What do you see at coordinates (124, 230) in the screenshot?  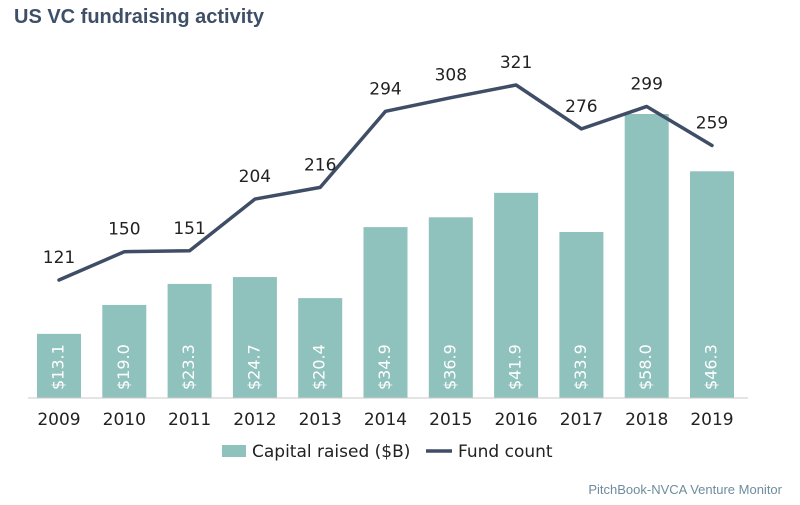 I see `point-label-2010: 150` at bounding box center [124, 230].